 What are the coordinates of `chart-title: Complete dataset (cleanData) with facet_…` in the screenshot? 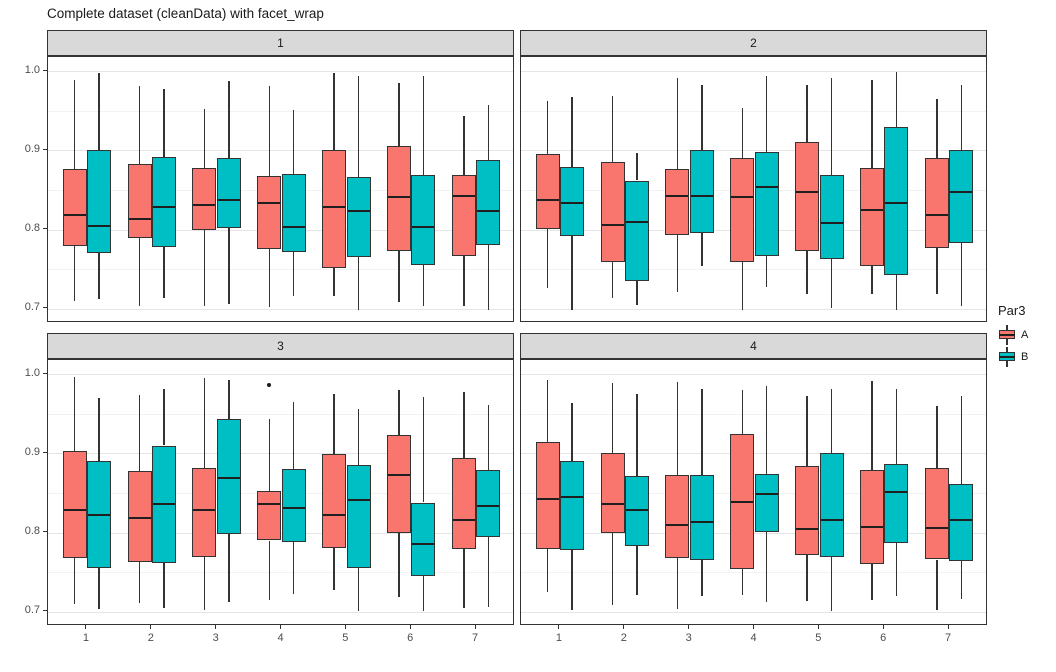 It's located at (185, 13).